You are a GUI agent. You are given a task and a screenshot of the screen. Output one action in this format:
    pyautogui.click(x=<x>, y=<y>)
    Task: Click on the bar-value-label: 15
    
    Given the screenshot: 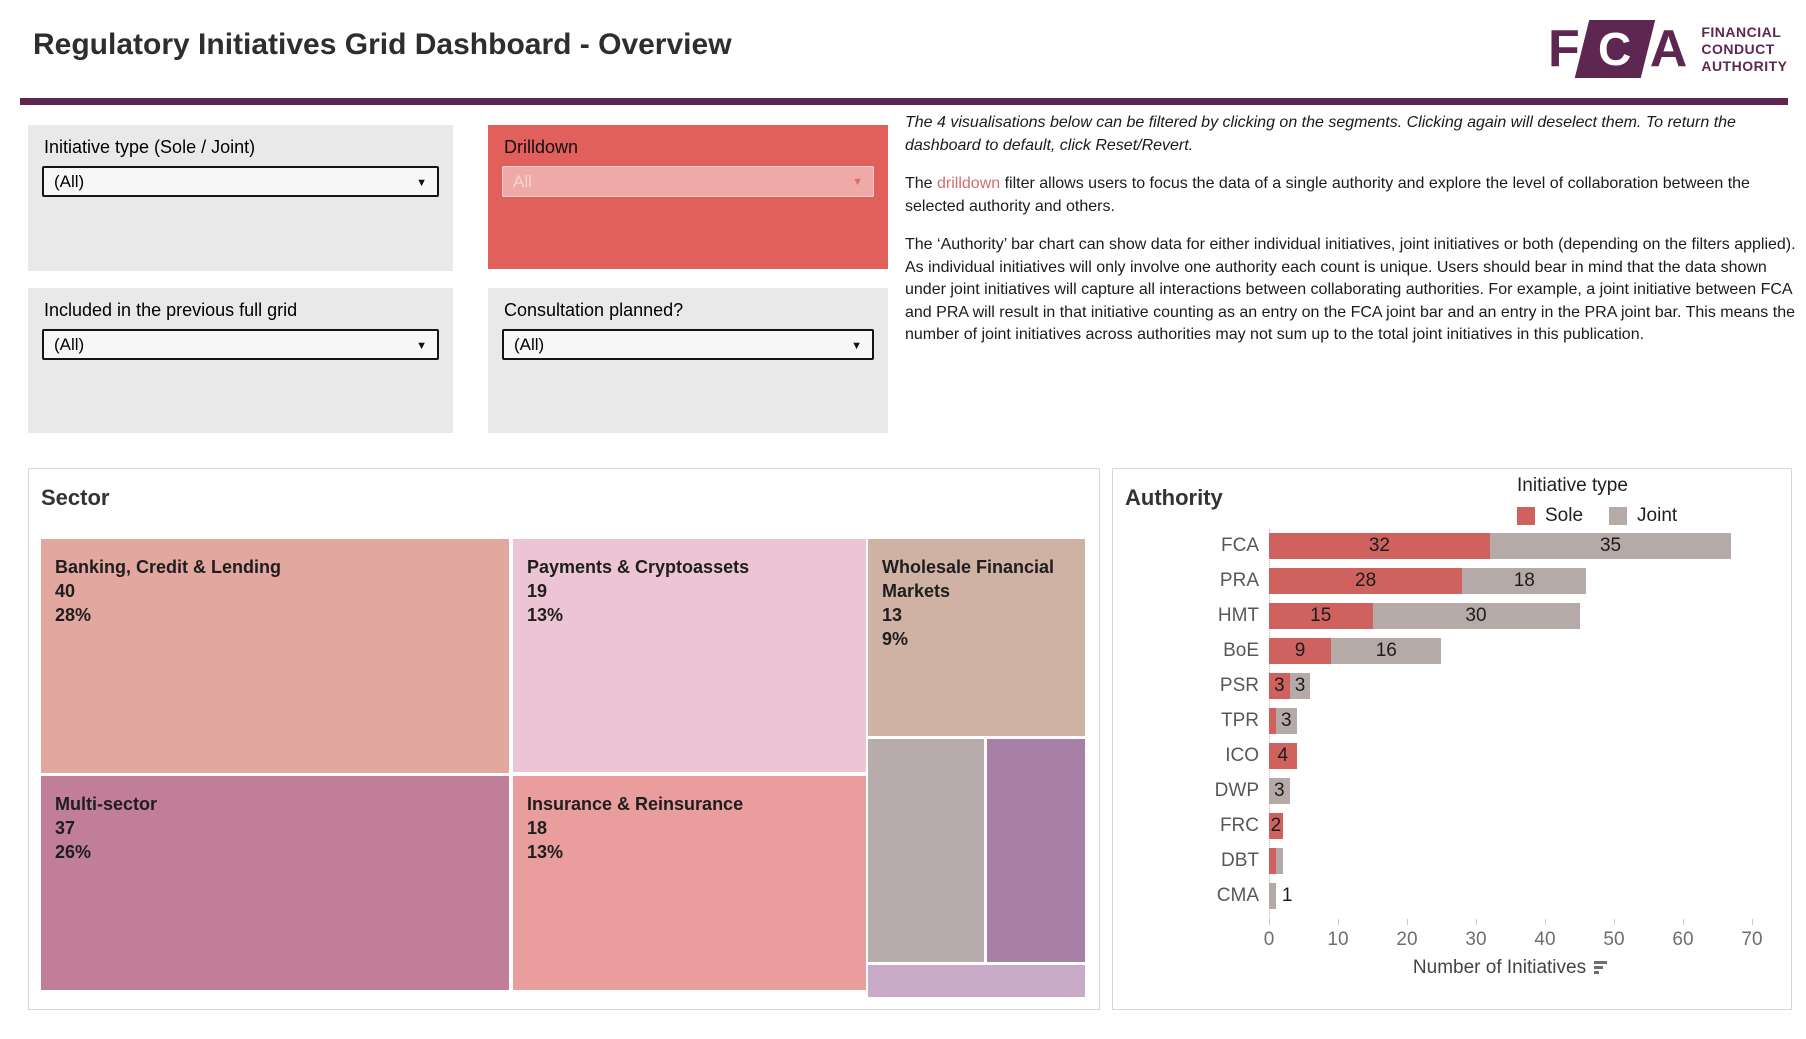 What is the action you would take?
    pyautogui.click(x=1321, y=615)
    